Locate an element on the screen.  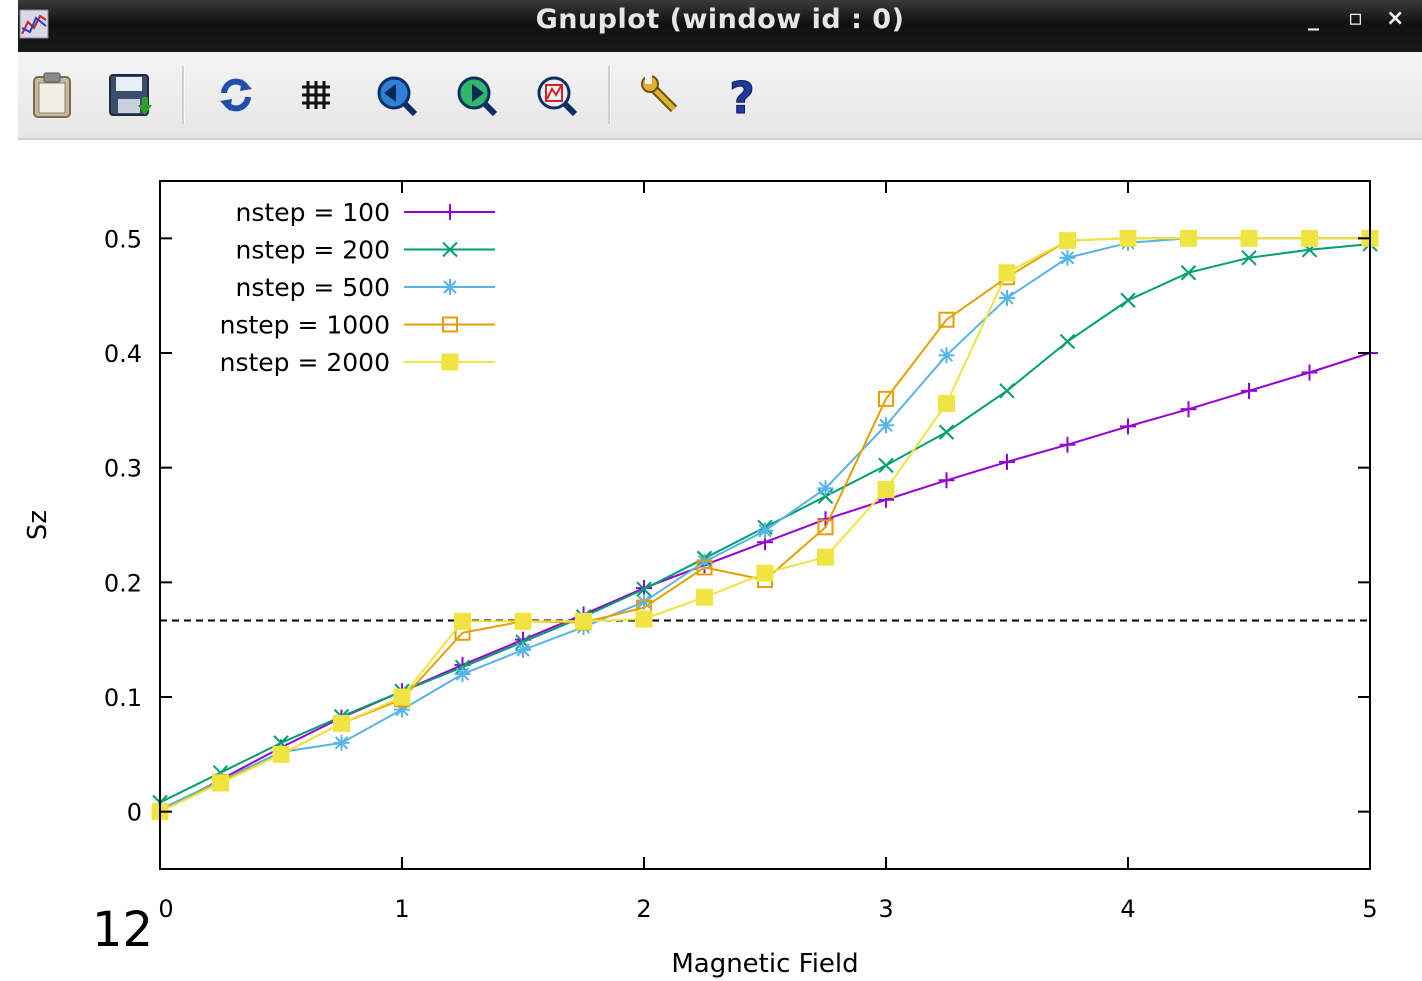
x-axis-label: Magnetic Field is located at coordinates (764, 964).